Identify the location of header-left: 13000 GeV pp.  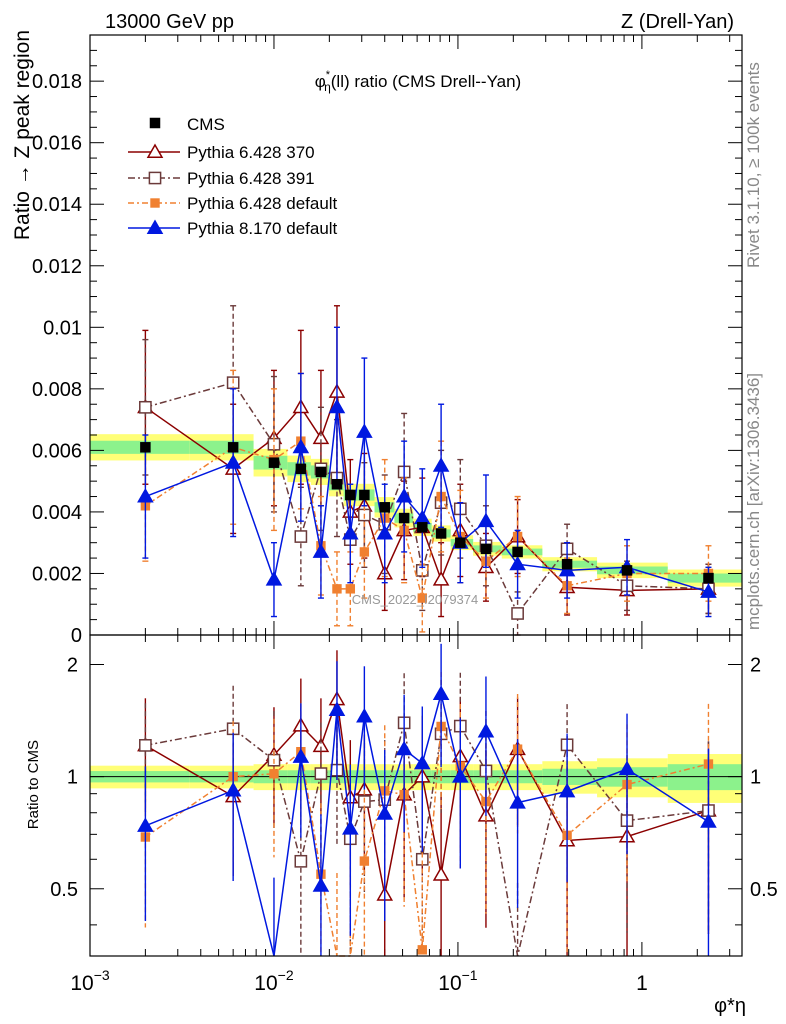
(169, 22).